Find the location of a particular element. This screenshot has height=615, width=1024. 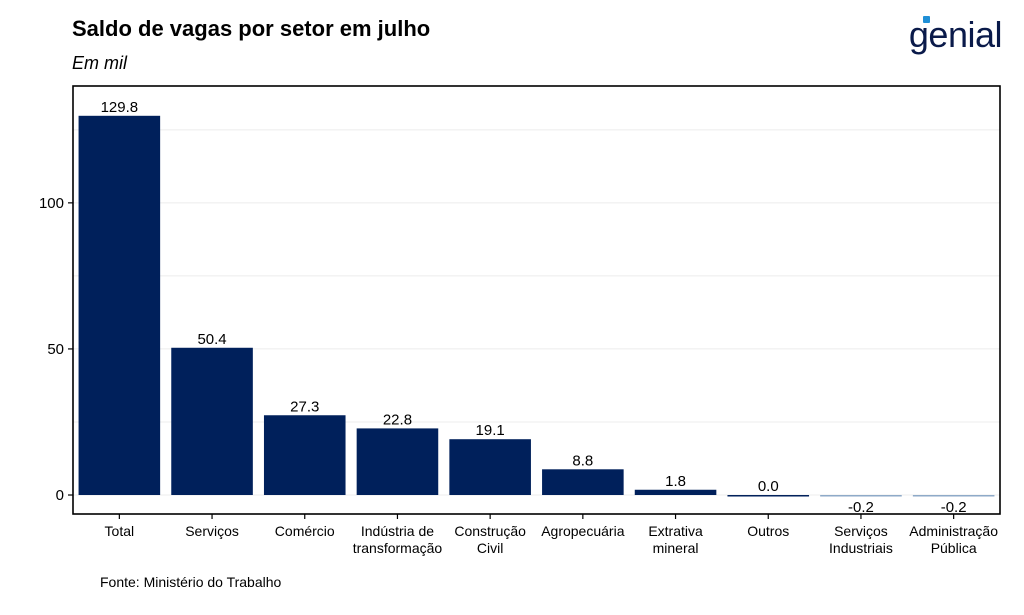

source-note: Fonte: Ministério do Trabalho is located at coordinates (191, 582).